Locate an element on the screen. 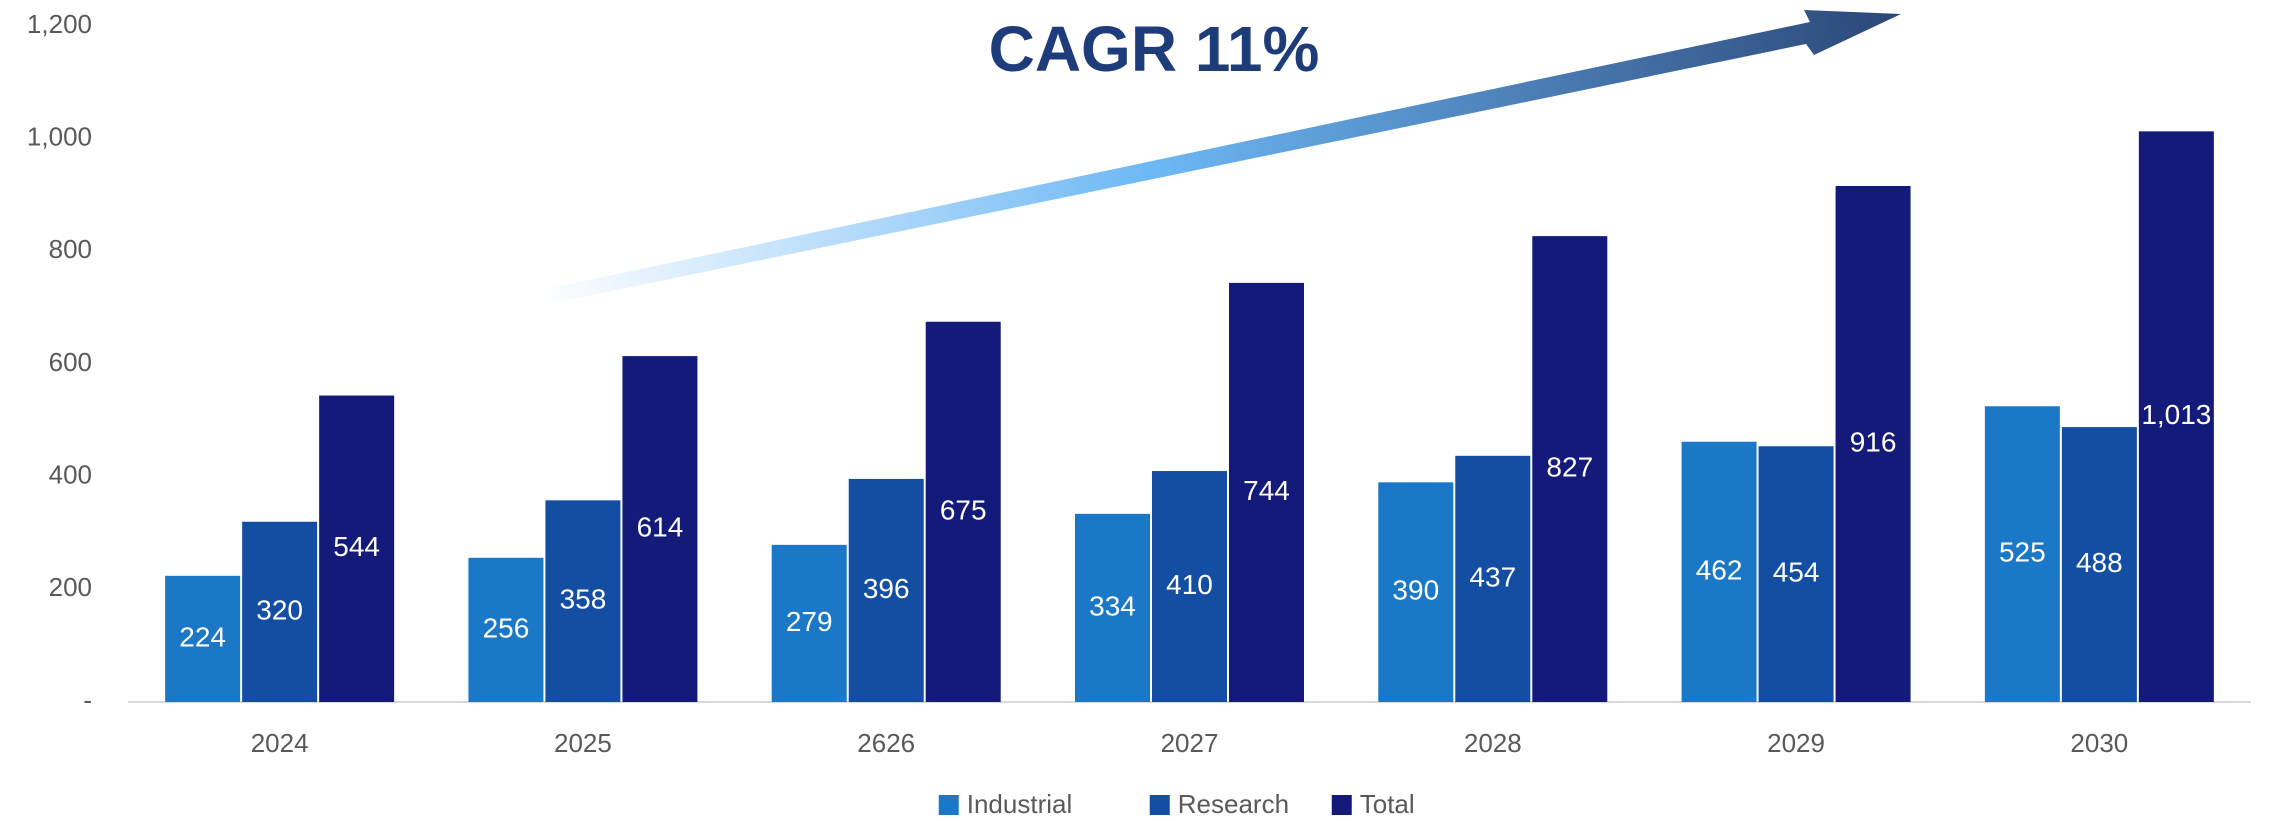  legend-label: Total is located at coordinates (1387, 804).